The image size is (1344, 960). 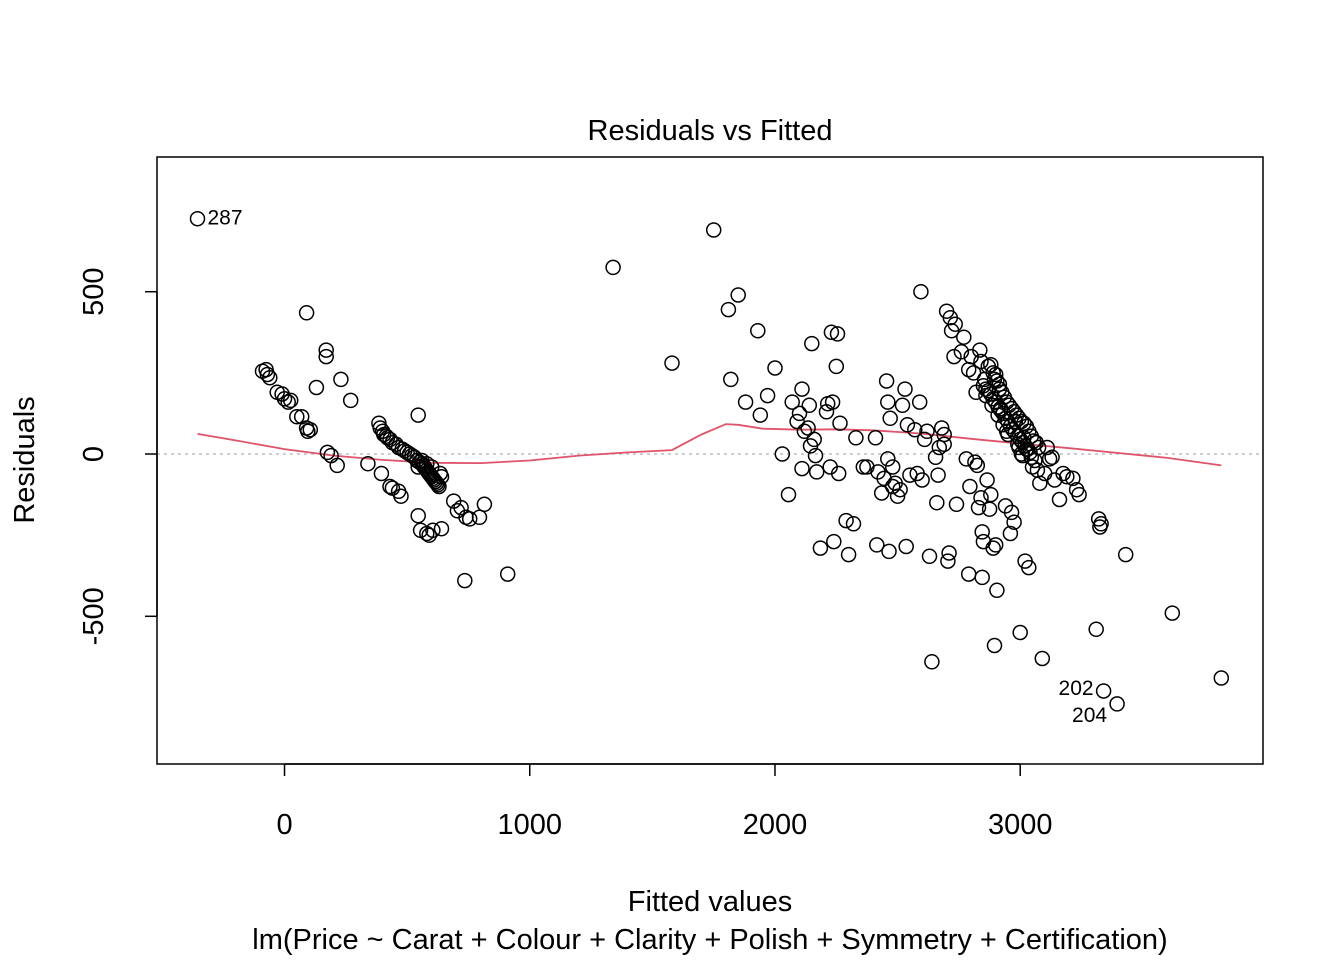 What do you see at coordinates (94, 292) in the screenshot?
I see `y-tick-label: 500` at bounding box center [94, 292].